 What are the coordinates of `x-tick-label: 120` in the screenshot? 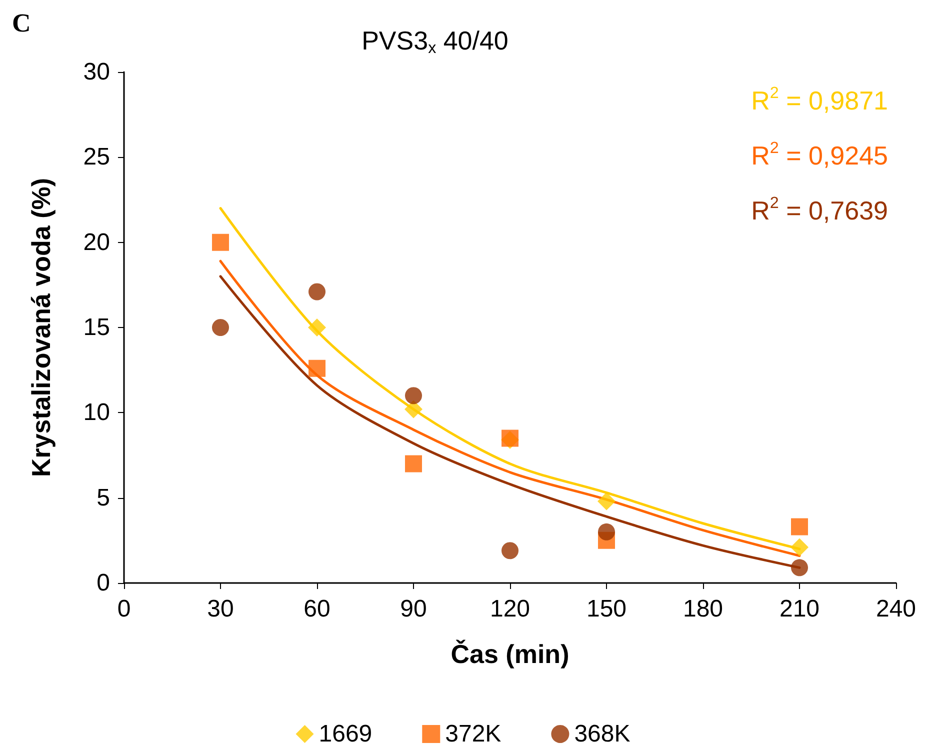 It's located at (510, 609).